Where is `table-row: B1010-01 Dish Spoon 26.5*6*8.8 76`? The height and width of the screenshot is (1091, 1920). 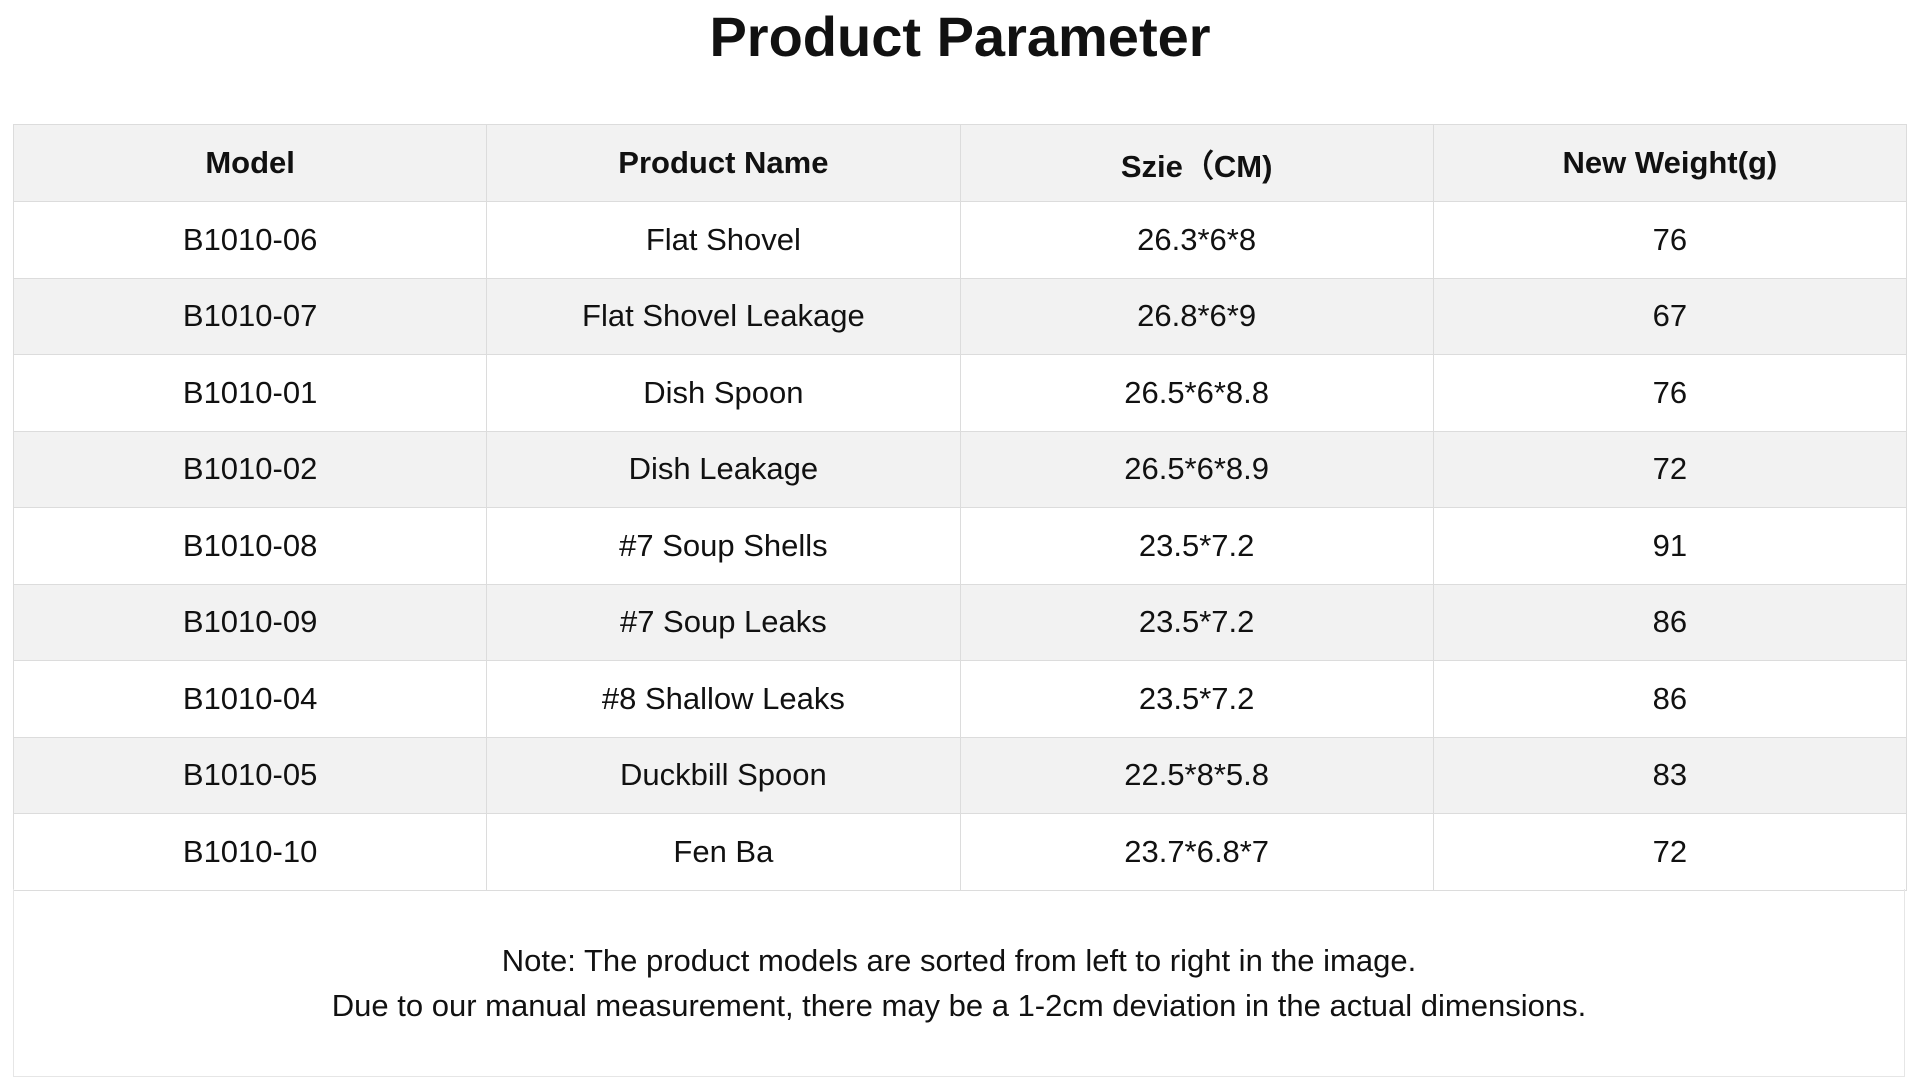
table-row: B1010-01 Dish Spoon 26.5*6*8.8 76 is located at coordinates (960, 393).